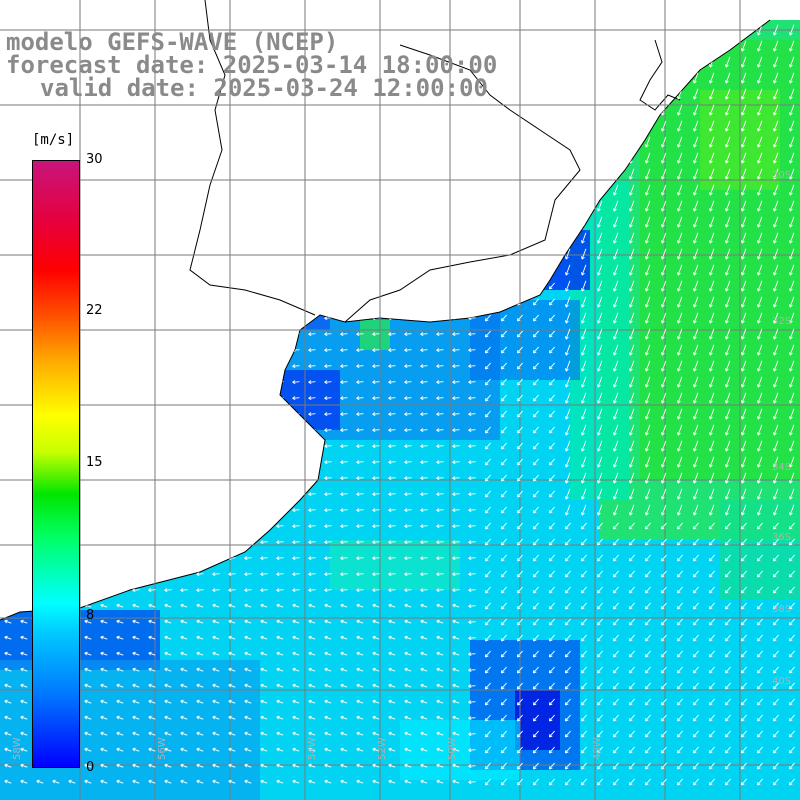 The height and width of the screenshot is (800, 800). What do you see at coordinates (252, 65) in the screenshot?
I see `forecast-date: forecast date: 2025-03-14 18:00:00` at bounding box center [252, 65].